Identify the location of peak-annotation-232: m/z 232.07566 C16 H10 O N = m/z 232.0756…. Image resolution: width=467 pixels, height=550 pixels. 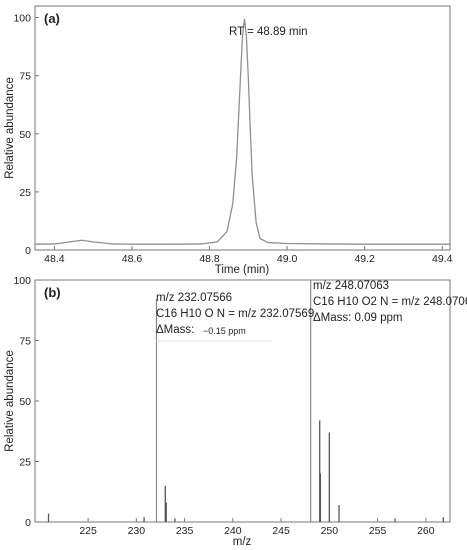
(235, 317).